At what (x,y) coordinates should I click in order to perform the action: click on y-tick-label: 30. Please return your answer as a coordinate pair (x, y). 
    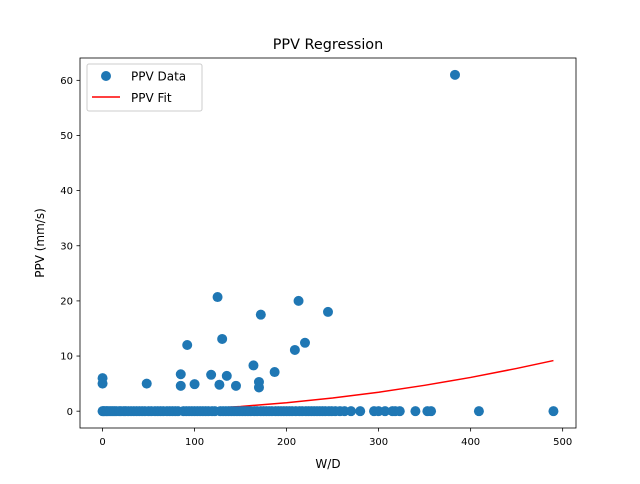
    Looking at the image, I should click on (66, 246).